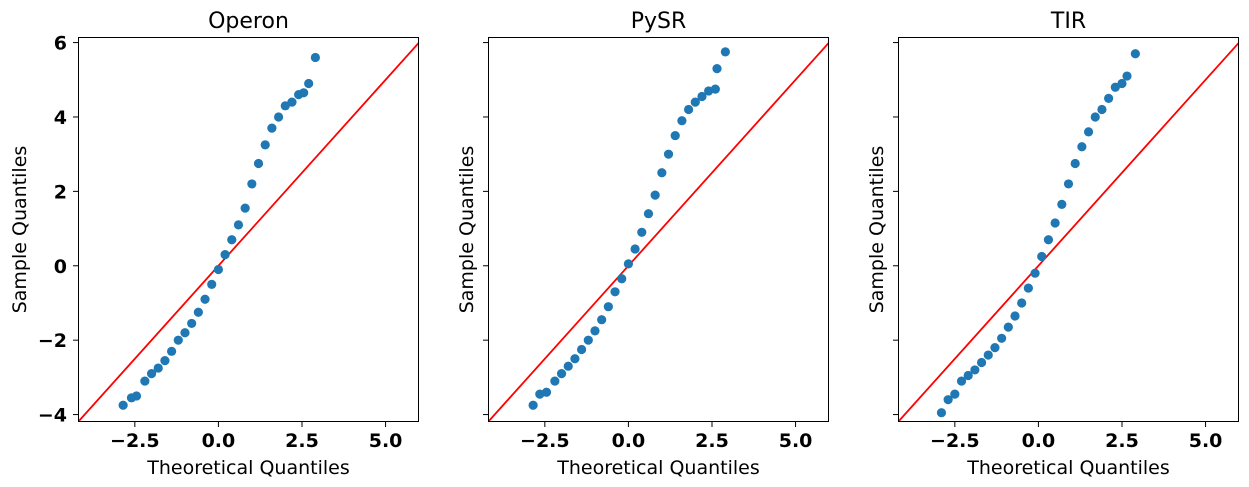 The width and height of the screenshot is (1249, 487). Describe the element at coordinates (60, 267) in the screenshot. I see `y-tick-label: 0` at that location.